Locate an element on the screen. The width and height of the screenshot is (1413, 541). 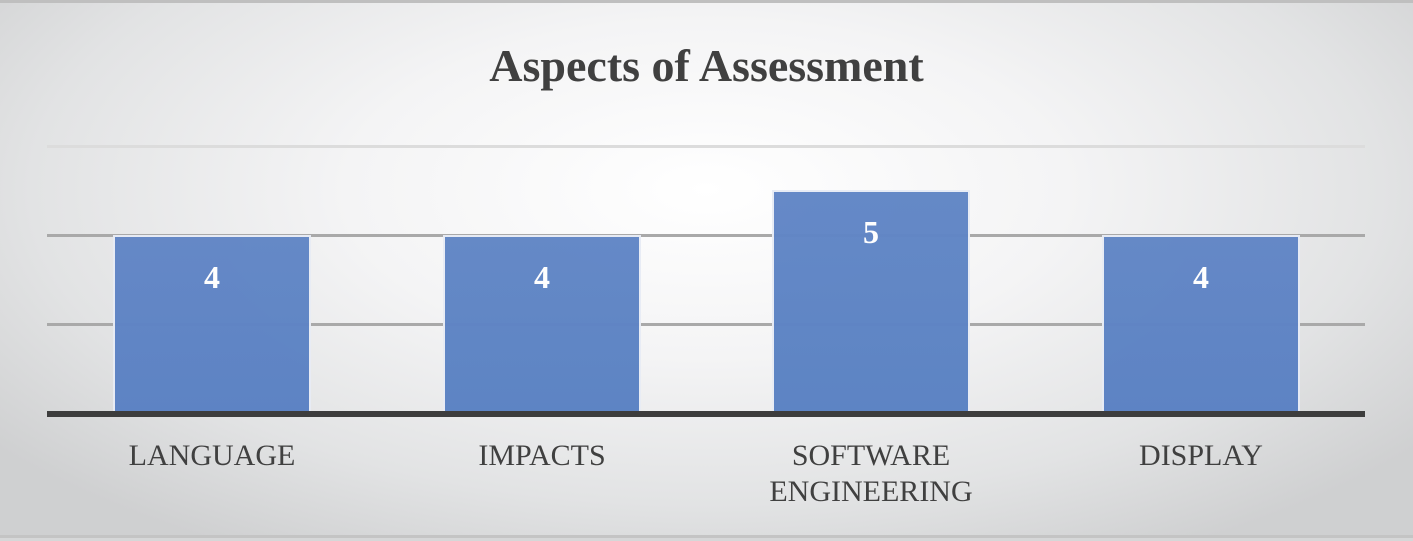
bar-software-engineering: 5 is located at coordinates (871, 301).